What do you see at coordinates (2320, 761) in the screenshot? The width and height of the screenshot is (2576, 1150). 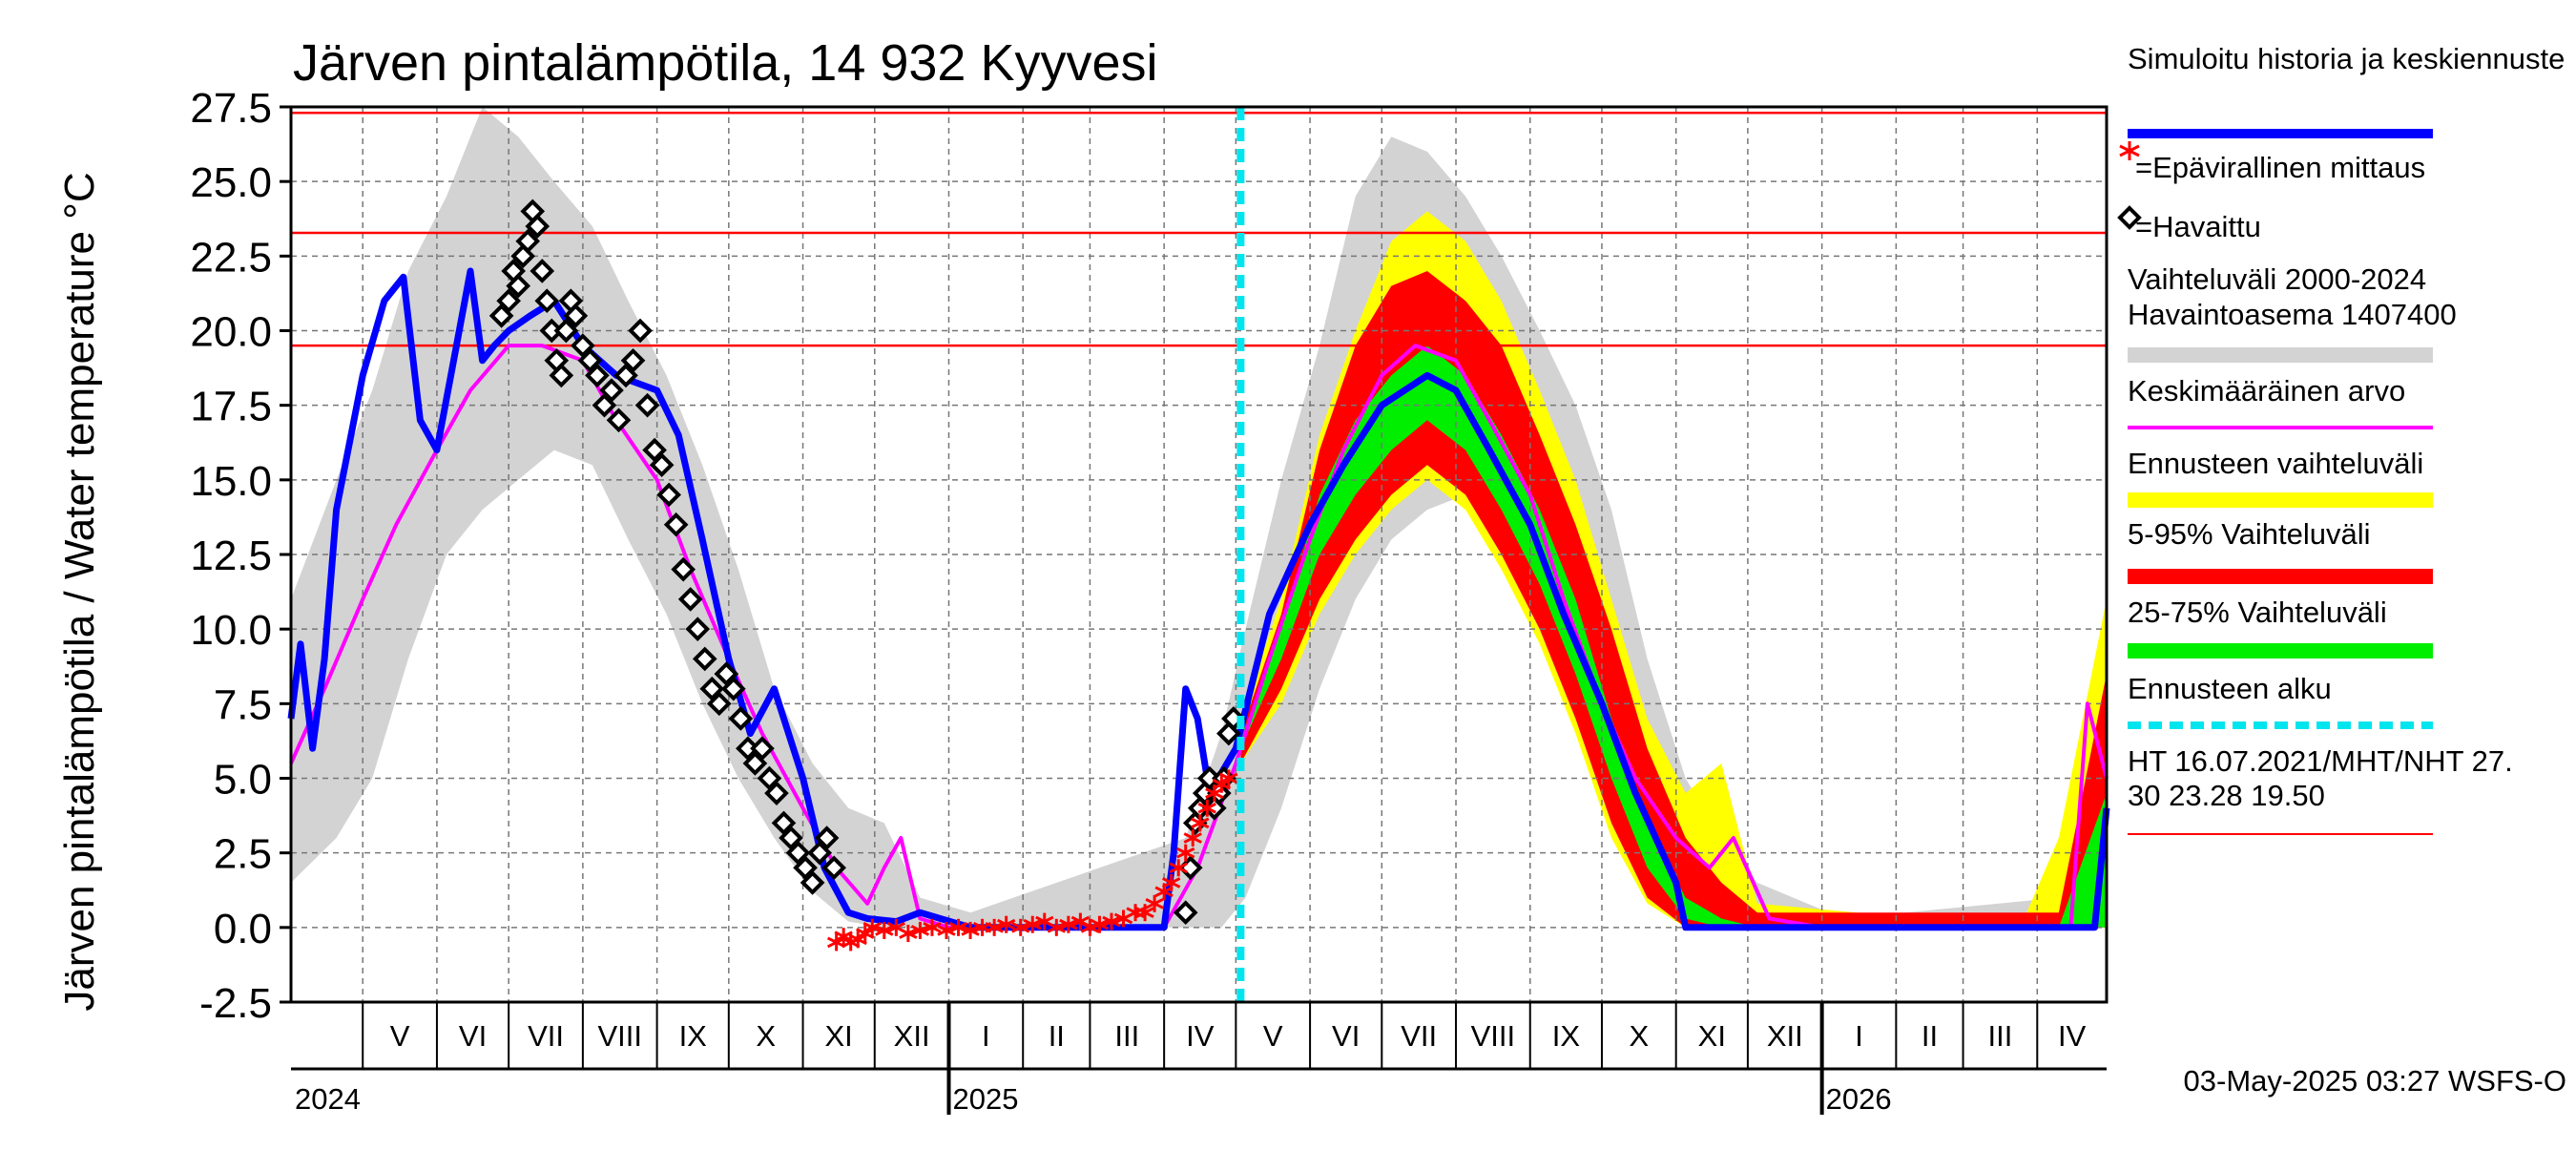 I see `legend-label: HT 16.07.2021/MHT/NHT 27.` at bounding box center [2320, 761].